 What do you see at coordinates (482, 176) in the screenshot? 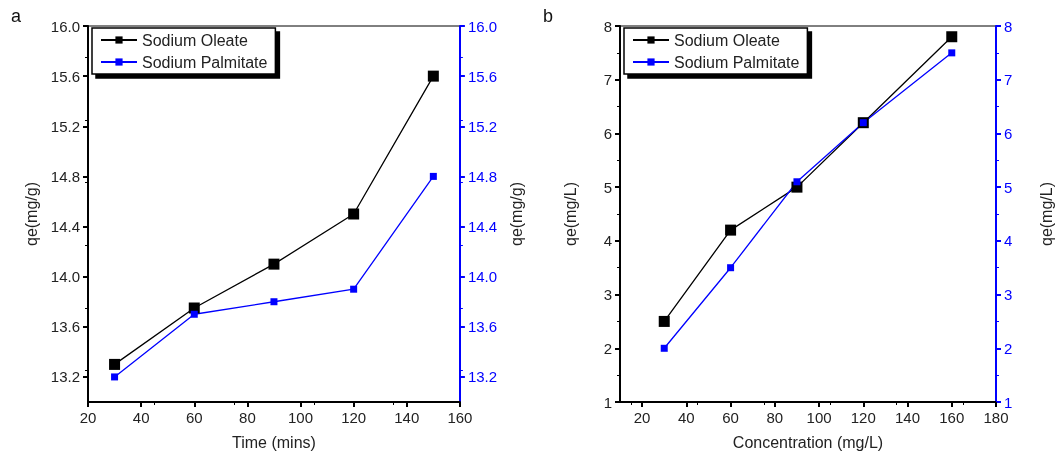
I see `y2-tick-label: 14.8` at bounding box center [482, 176].